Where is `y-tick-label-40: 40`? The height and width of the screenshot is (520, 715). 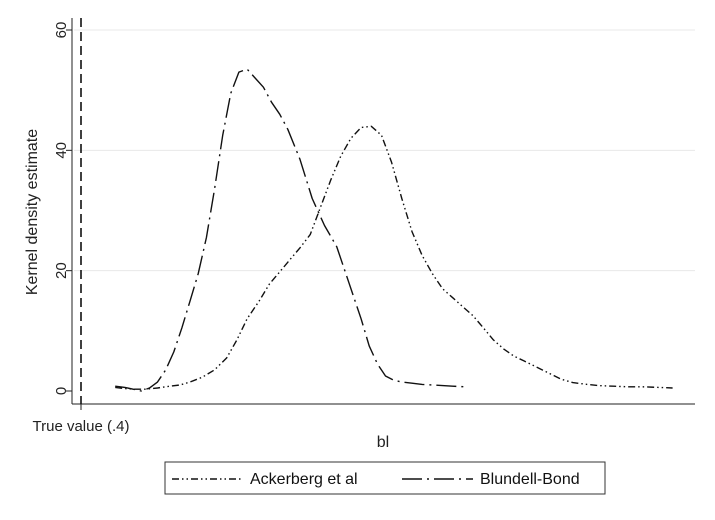
y-tick-label-40: 40 is located at coordinates (61, 150).